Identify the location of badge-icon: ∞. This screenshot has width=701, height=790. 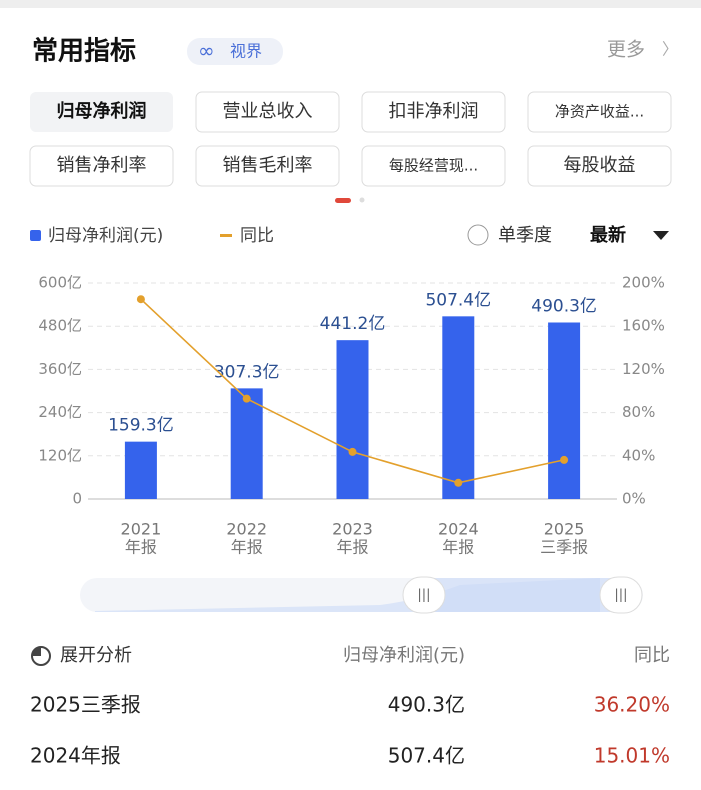
(206, 51).